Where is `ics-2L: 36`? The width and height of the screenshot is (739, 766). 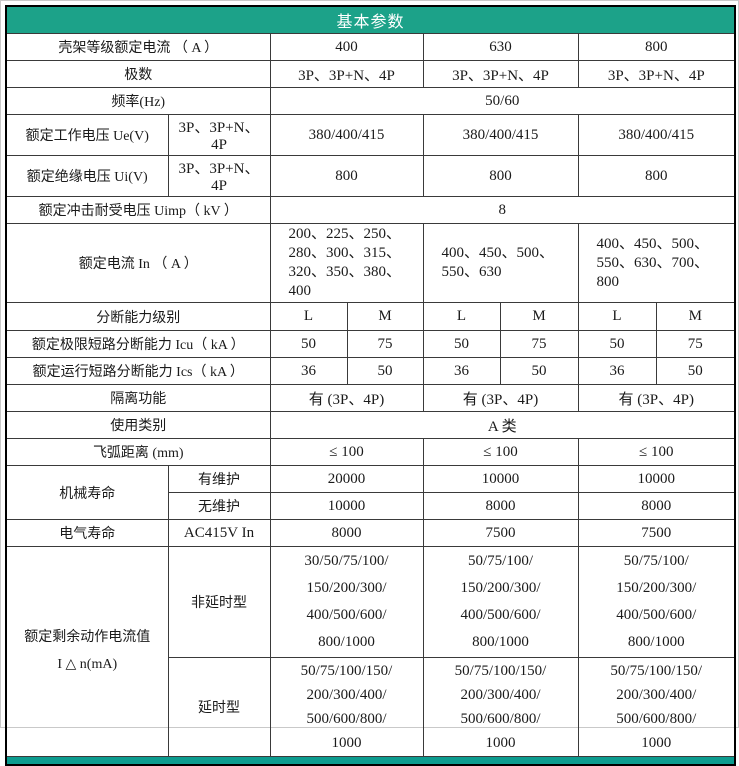 ics-2L: 36 is located at coordinates (461, 371).